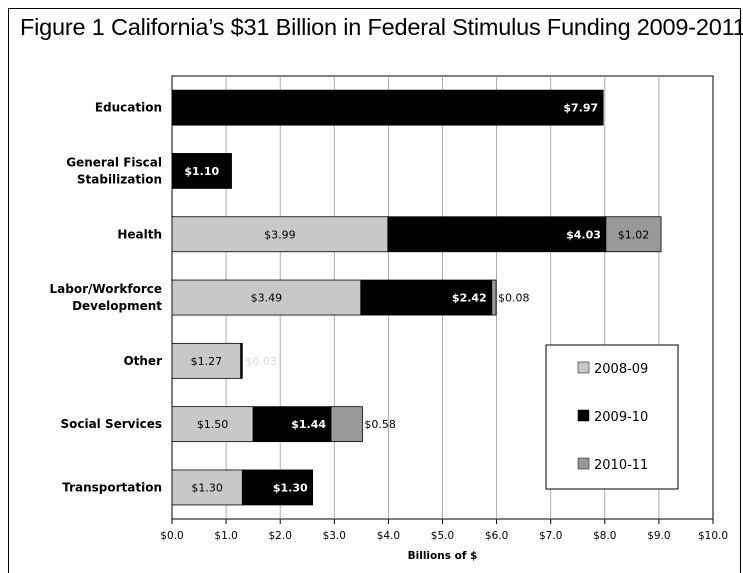 The height and width of the screenshot is (573, 743). Describe the element at coordinates (112, 487) in the screenshot. I see `category-label: Transportation` at that location.